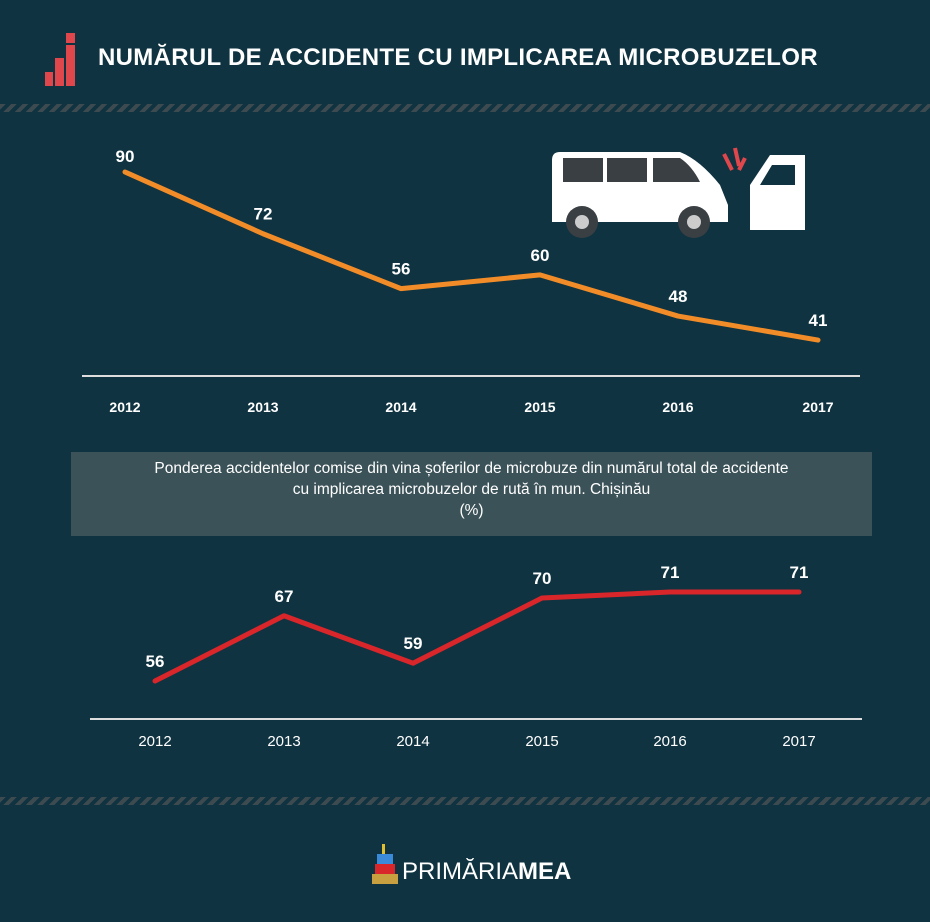 The height and width of the screenshot is (922, 930). I want to click on data-label: 59, so click(413, 643).